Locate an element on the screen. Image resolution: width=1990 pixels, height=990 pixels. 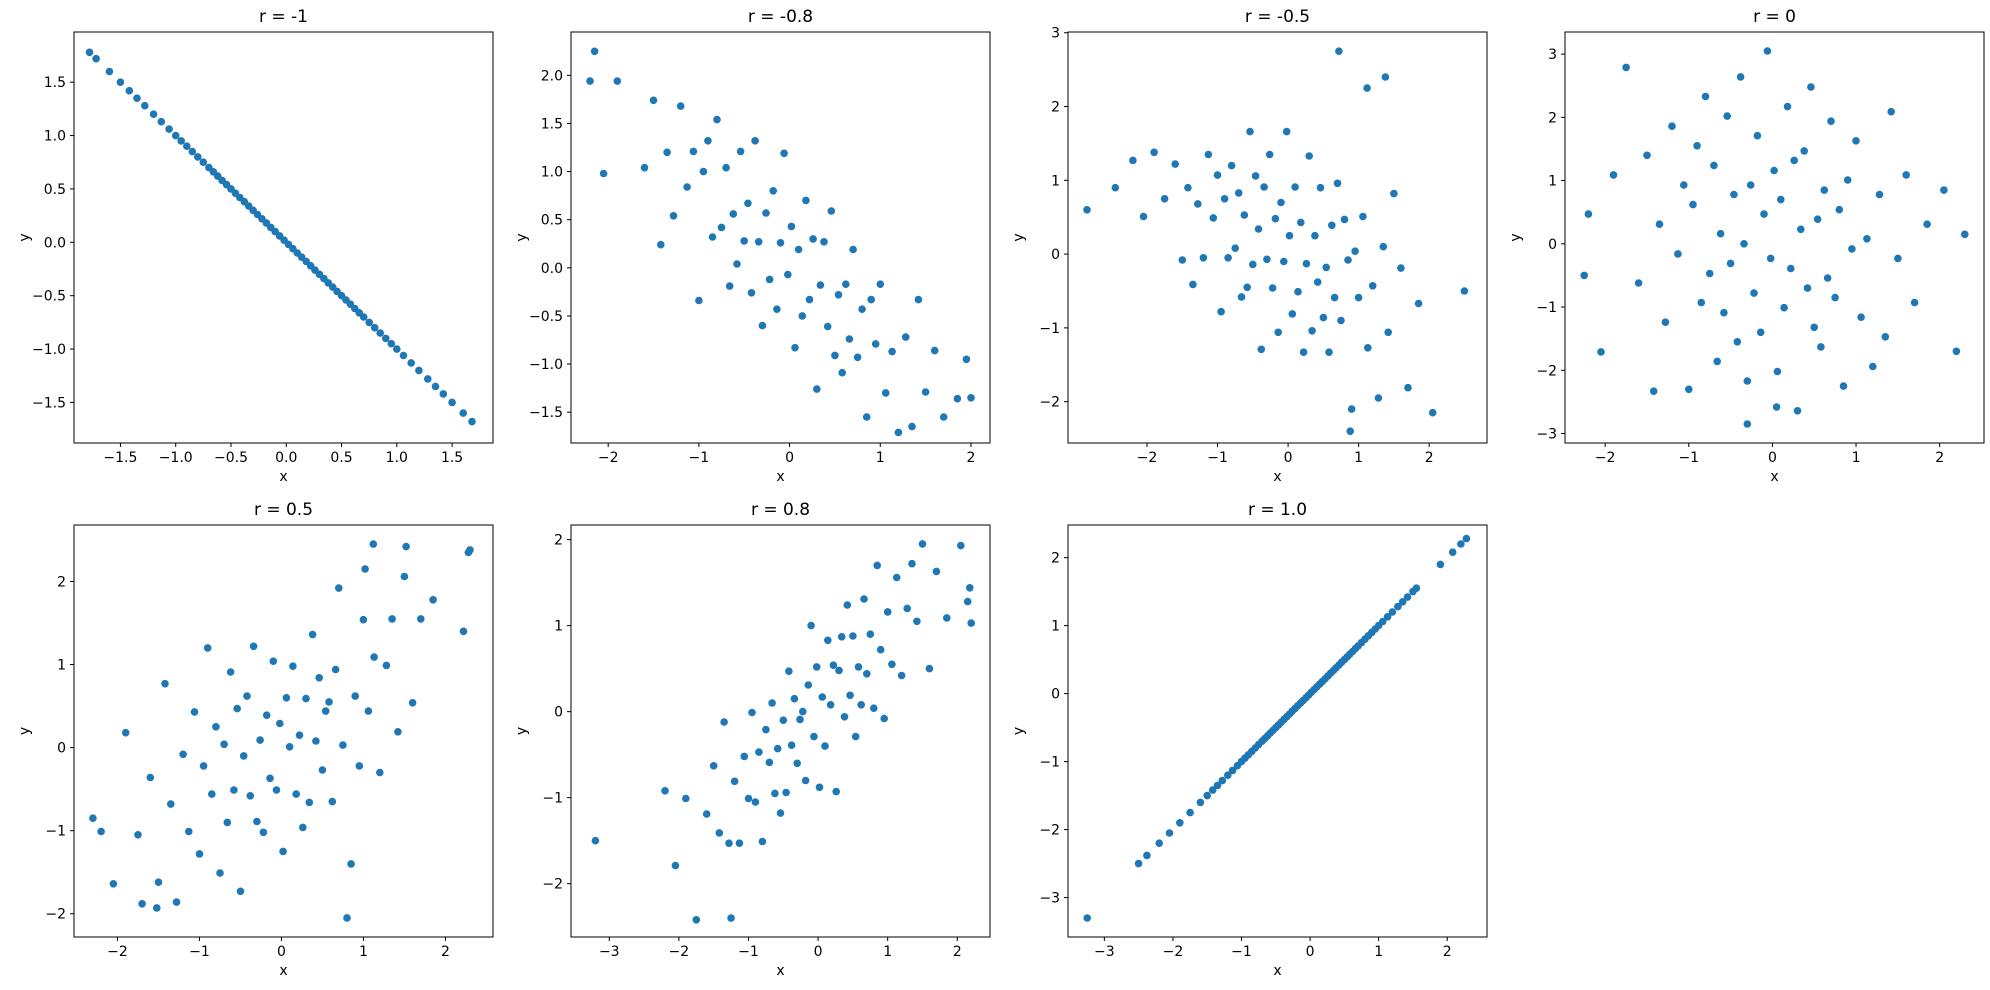
y-tick-label: 2.0 is located at coordinates (552, 76).